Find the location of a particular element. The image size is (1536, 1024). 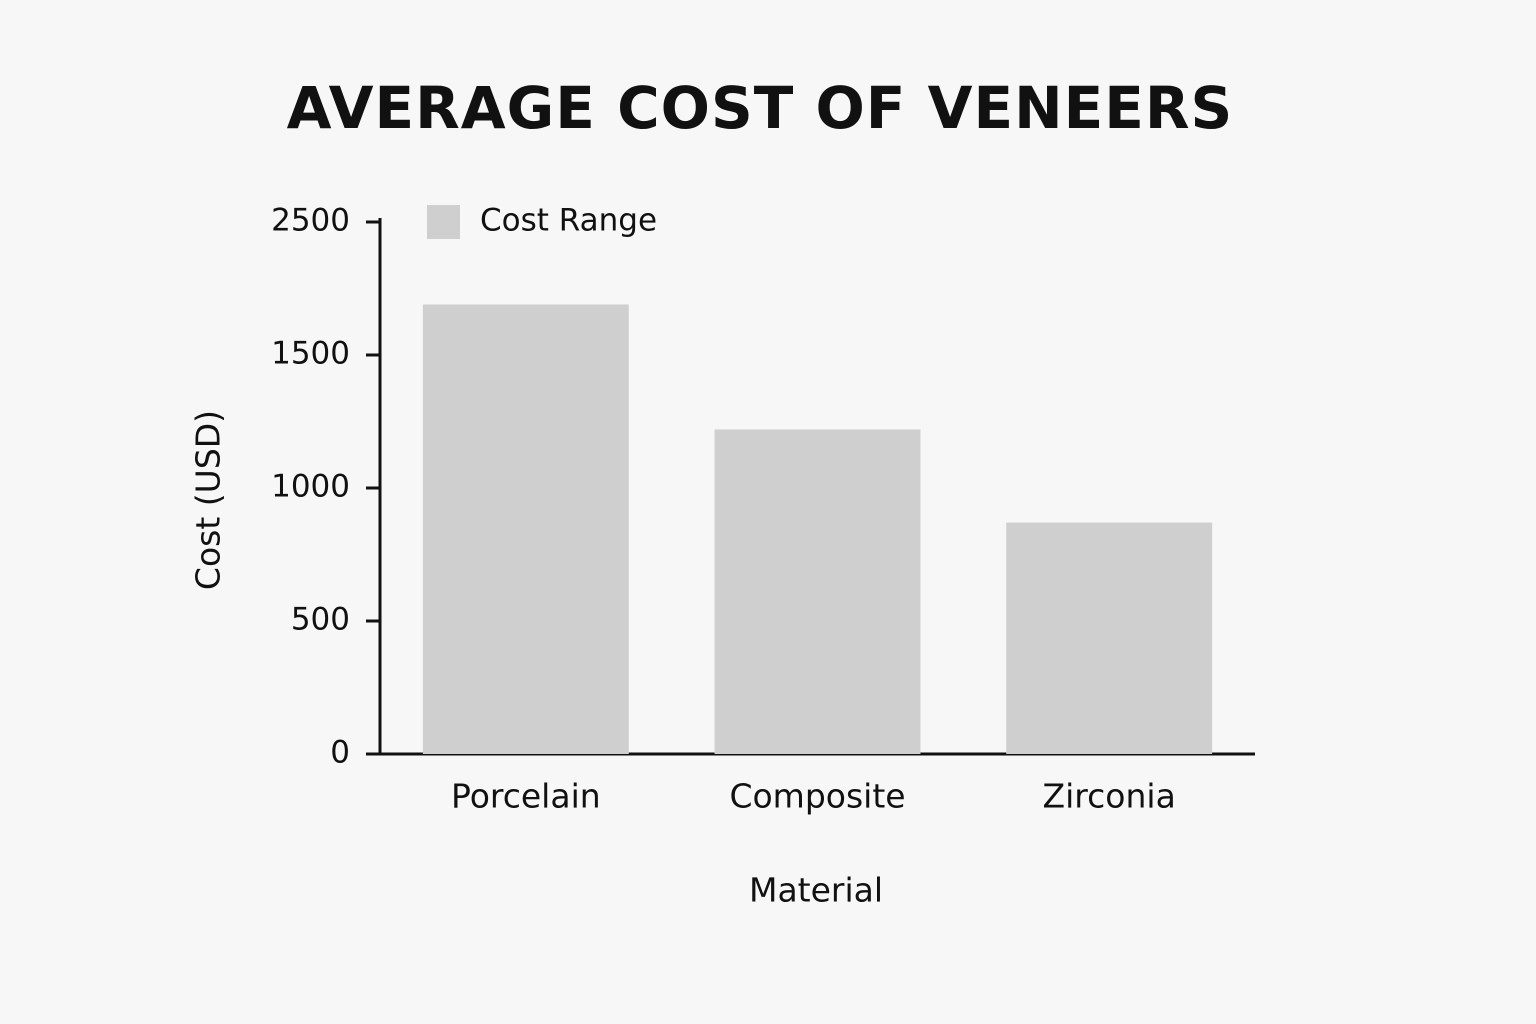

x-tick-label: Composite is located at coordinates (817, 796).